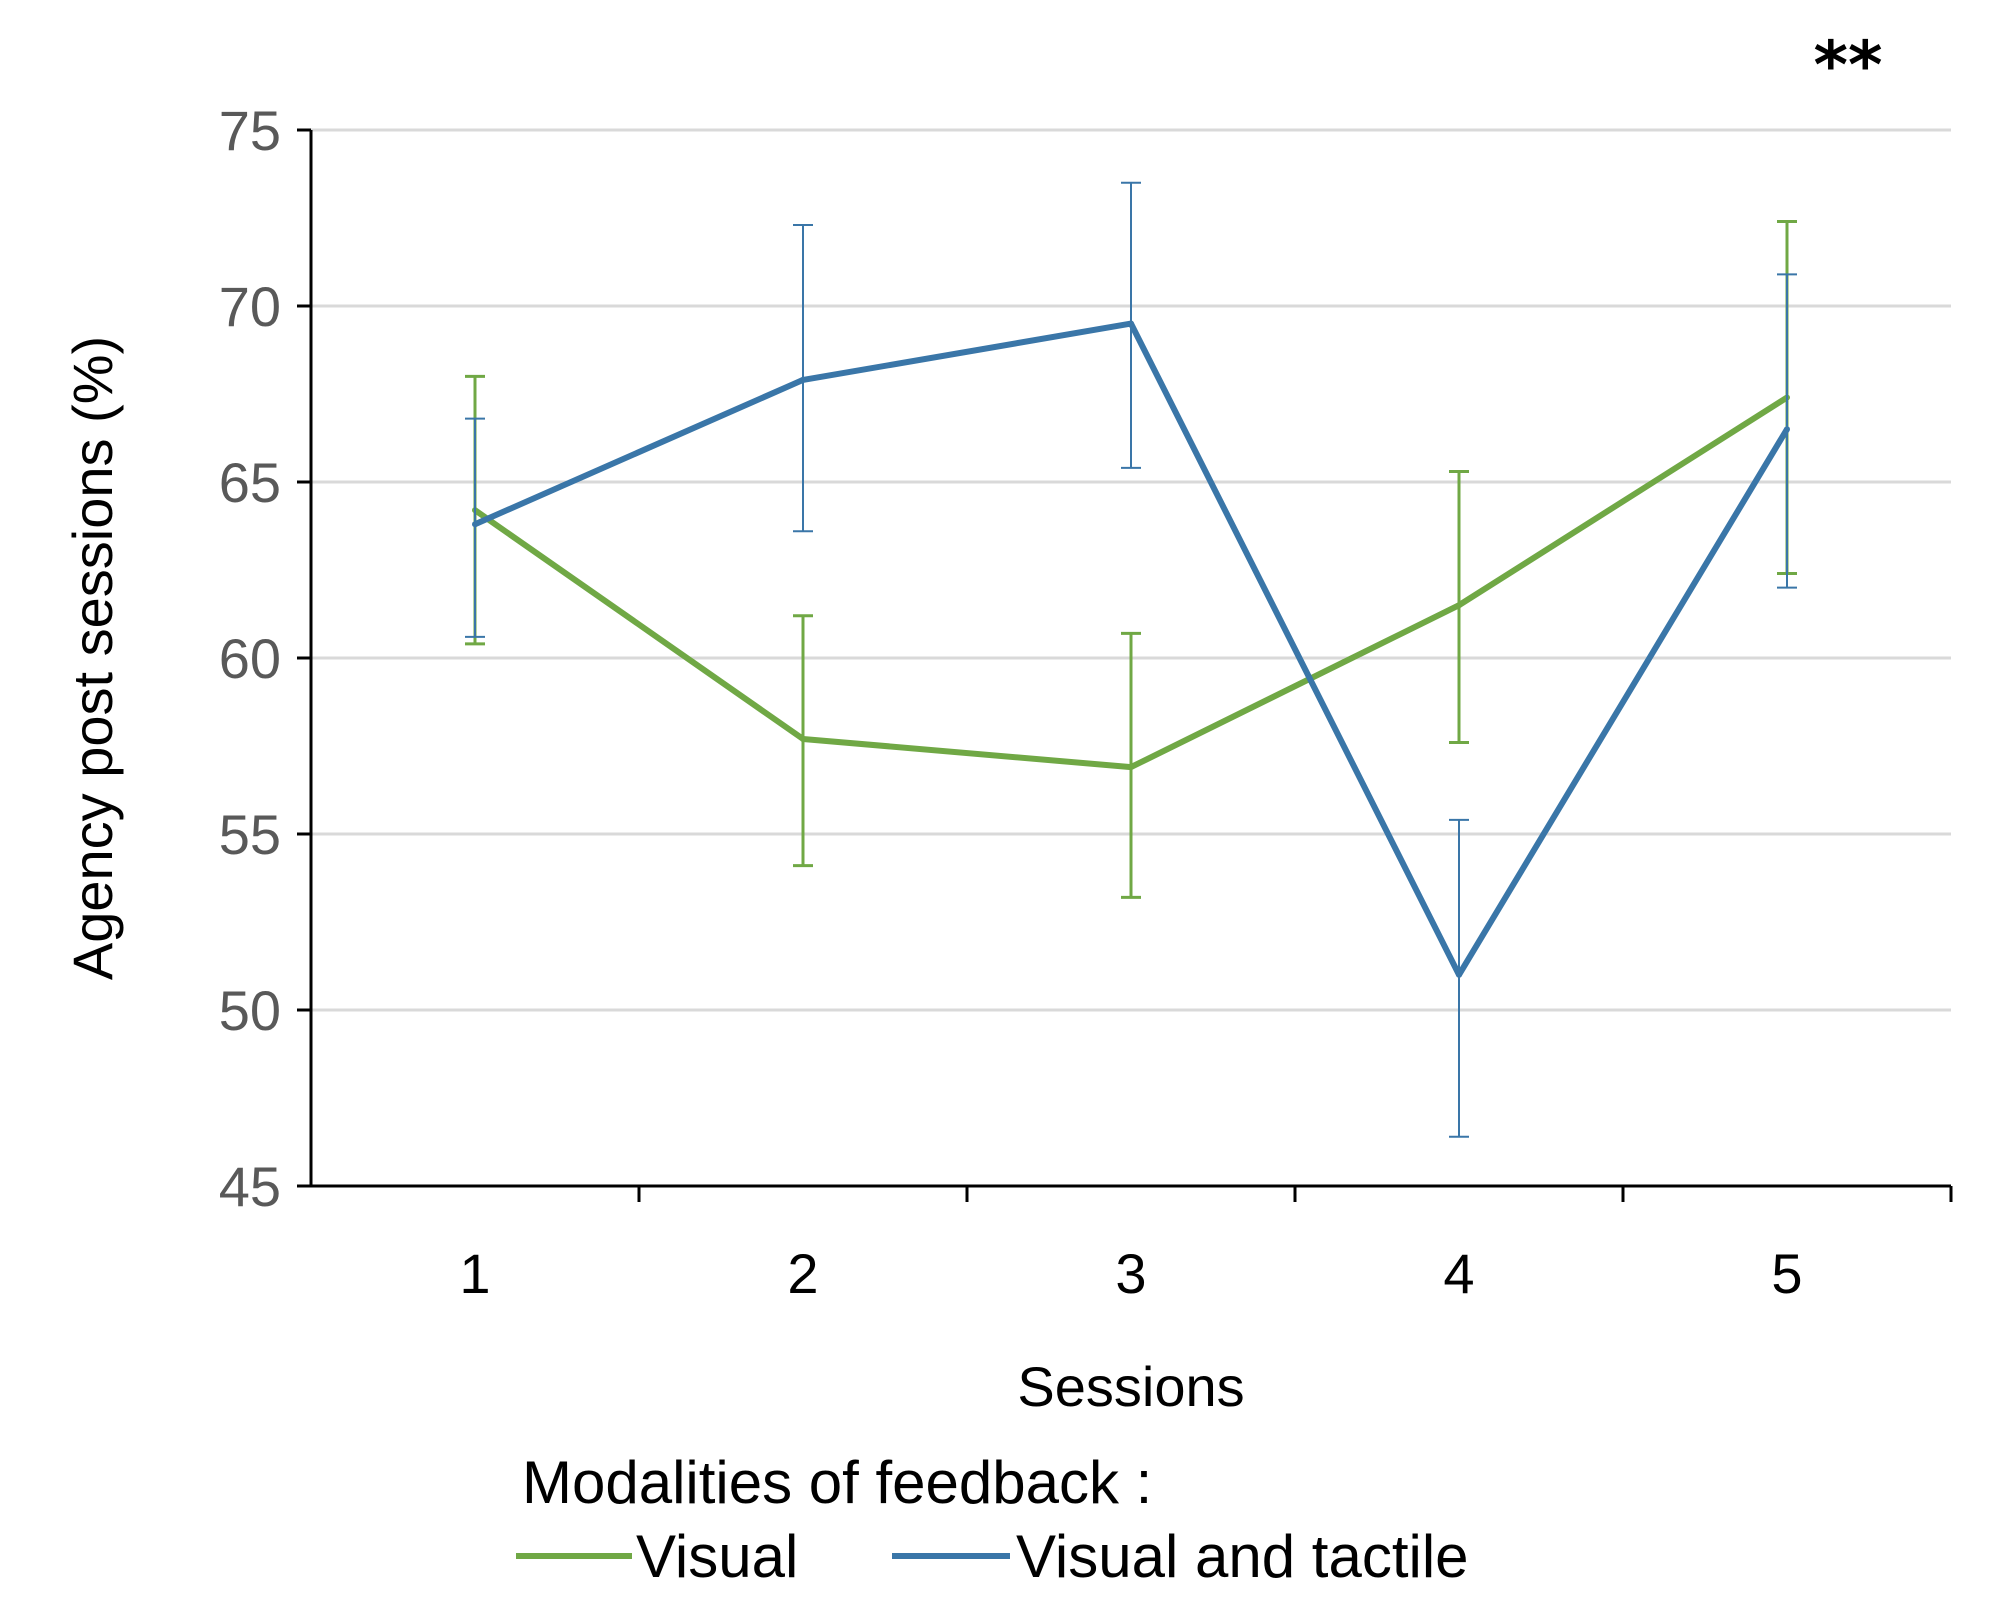  Describe the element at coordinates (250, 1010) in the screenshot. I see `y-tick-label-50: 50` at that location.